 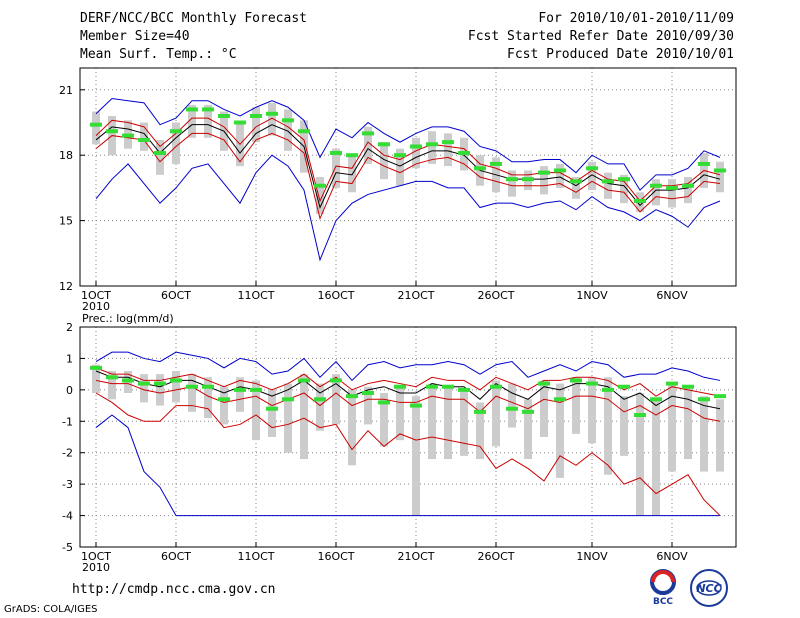 I want to click on temp-x-tick-label: 1OCT, so click(x=96, y=295).